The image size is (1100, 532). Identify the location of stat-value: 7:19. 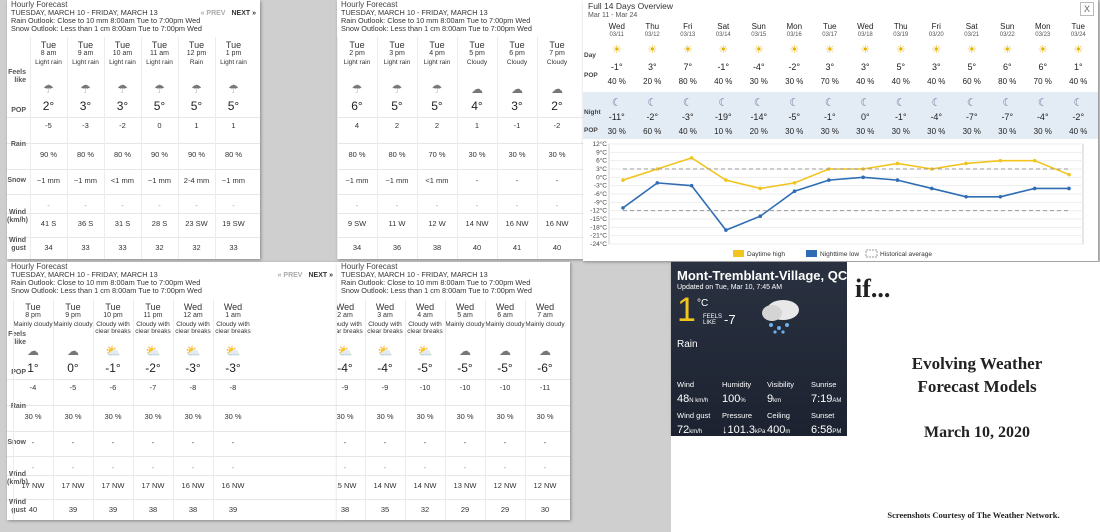
(822, 399).